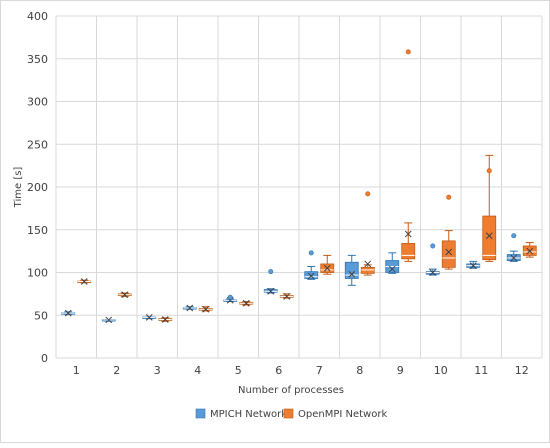 The image size is (550, 448). Describe the element at coordinates (37, 273) in the screenshot. I see `y-tick-label: 100` at that location.